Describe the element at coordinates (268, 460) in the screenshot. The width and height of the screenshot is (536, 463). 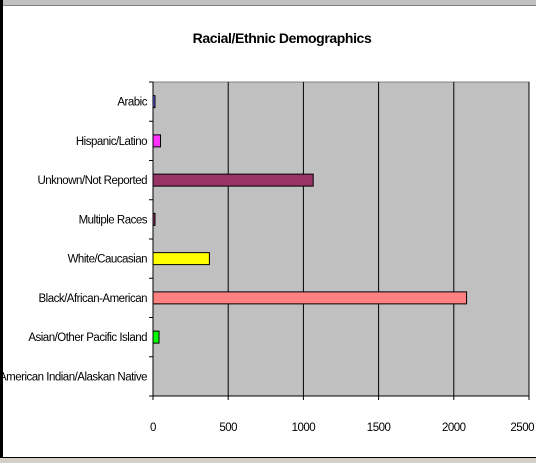
I see `window-bottom-edge` at that location.